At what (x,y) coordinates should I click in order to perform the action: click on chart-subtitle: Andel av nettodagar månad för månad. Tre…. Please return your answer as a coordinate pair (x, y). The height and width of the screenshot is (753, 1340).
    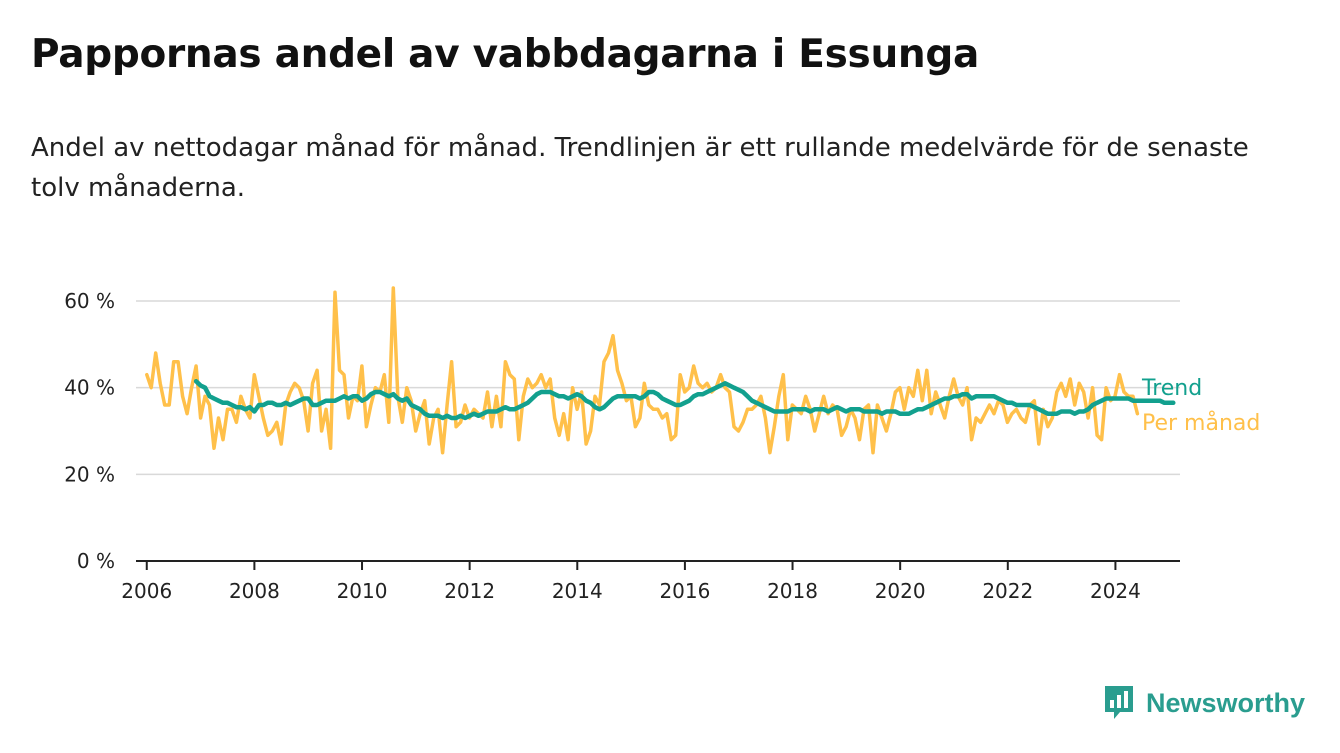
    Looking at the image, I should click on (640, 168).